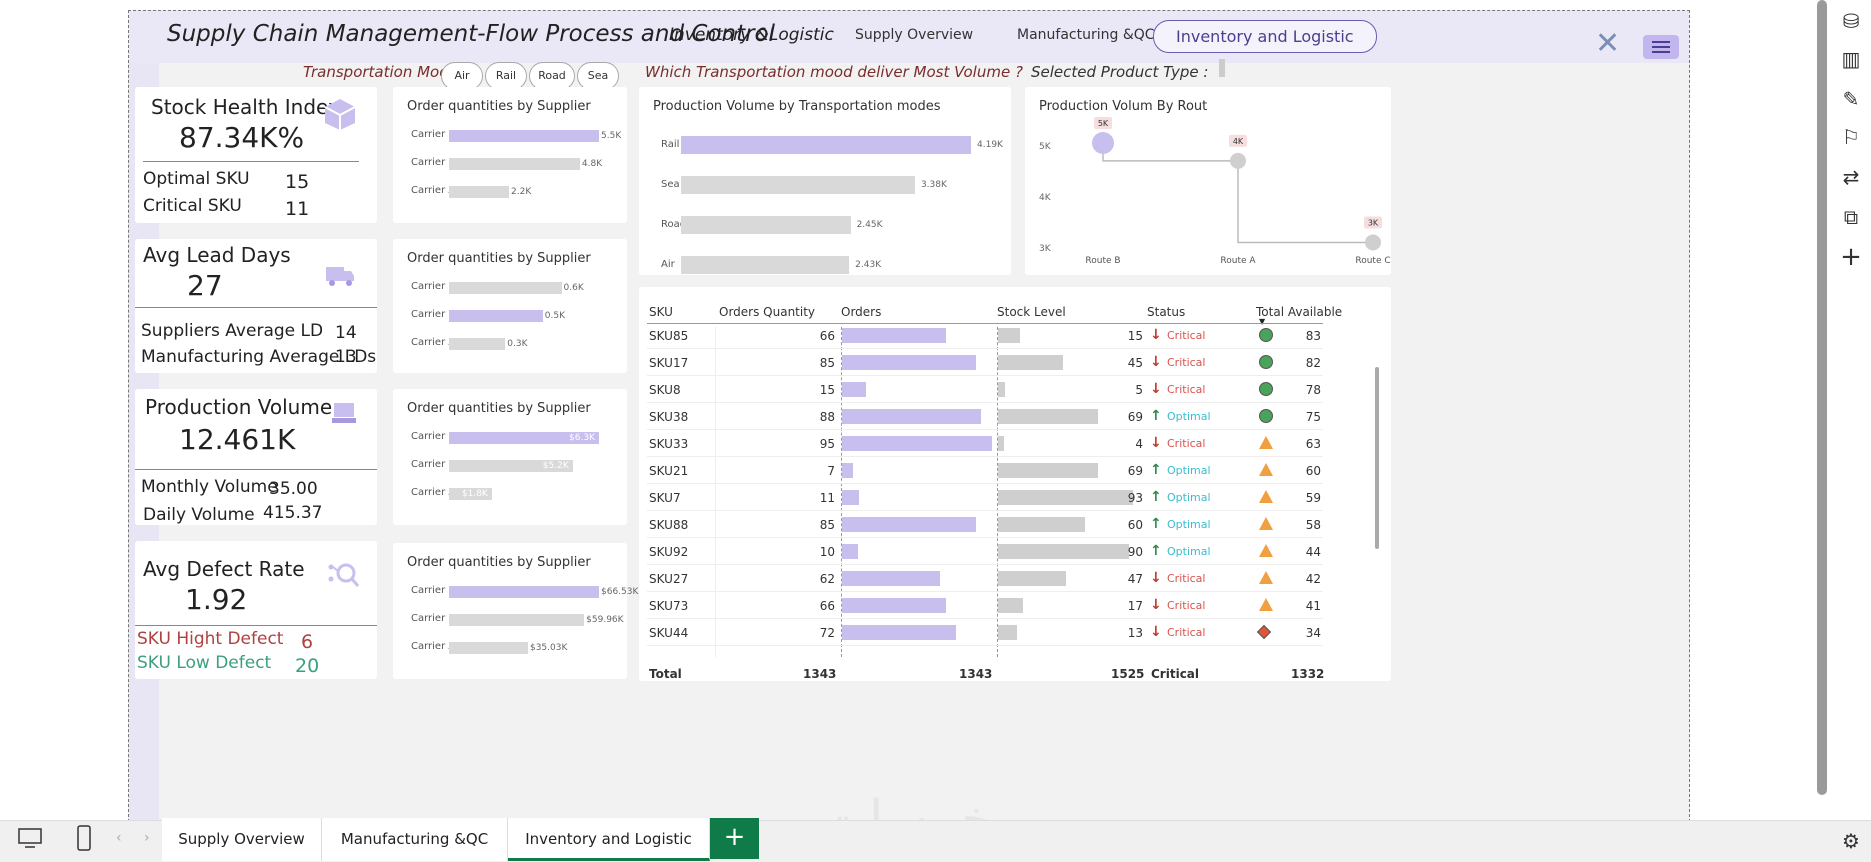  What do you see at coordinates (1608, 43) in the screenshot?
I see `close-icon: ✕` at bounding box center [1608, 43].